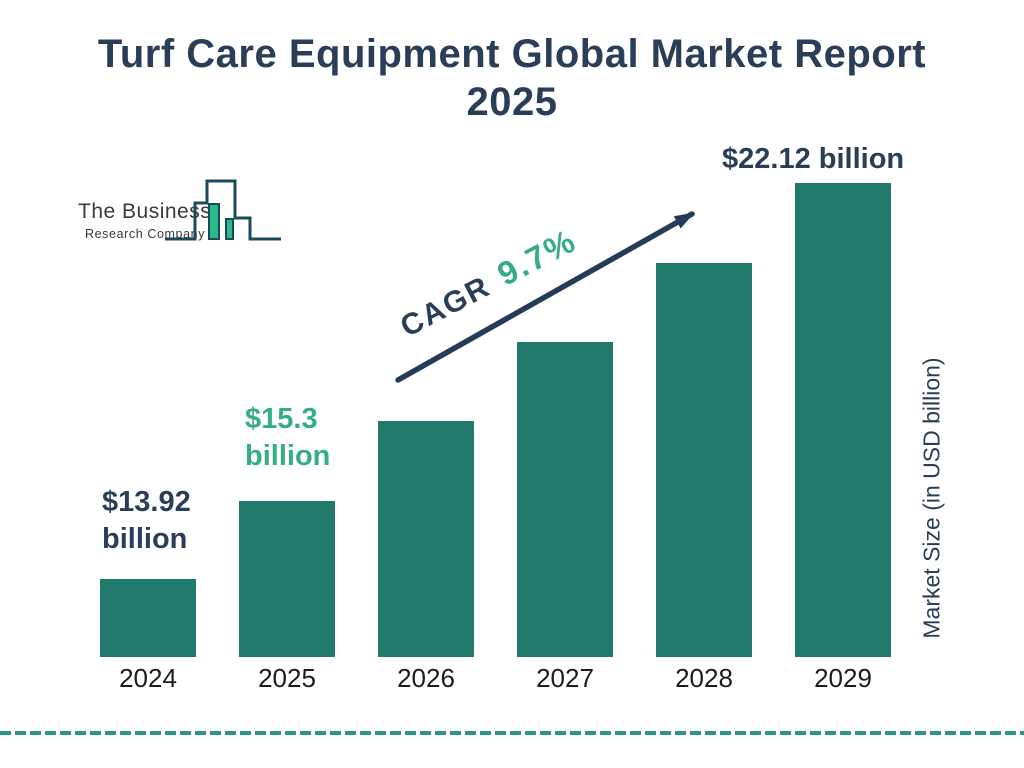 This screenshot has height=768, width=1024. Describe the element at coordinates (704, 460) in the screenshot. I see `bar-2028` at that location.